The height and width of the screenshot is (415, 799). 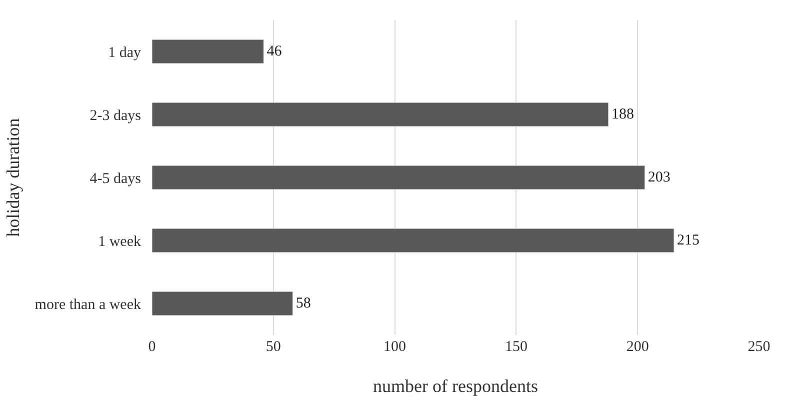 What do you see at coordinates (274, 52) in the screenshot?
I see `data-label: 46` at bounding box center [274, 52].